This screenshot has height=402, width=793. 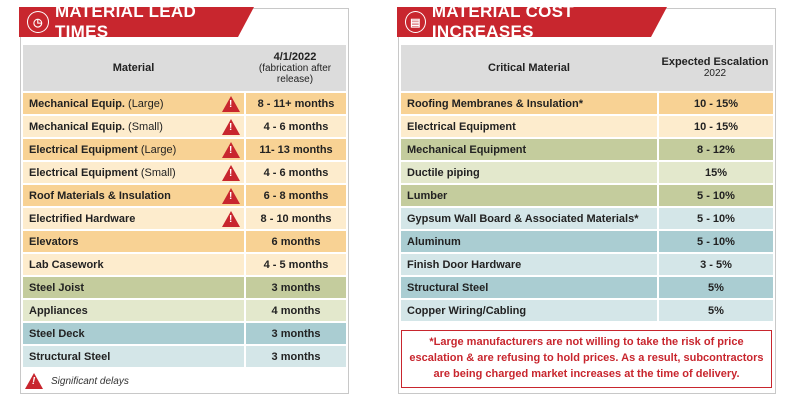 What do you see at coordinates (587, 103) in the screenshot?
I see `cost-increase-row: Roofing Membranes & Insulation* 10 - 15%` at bounding box center [587, 103].